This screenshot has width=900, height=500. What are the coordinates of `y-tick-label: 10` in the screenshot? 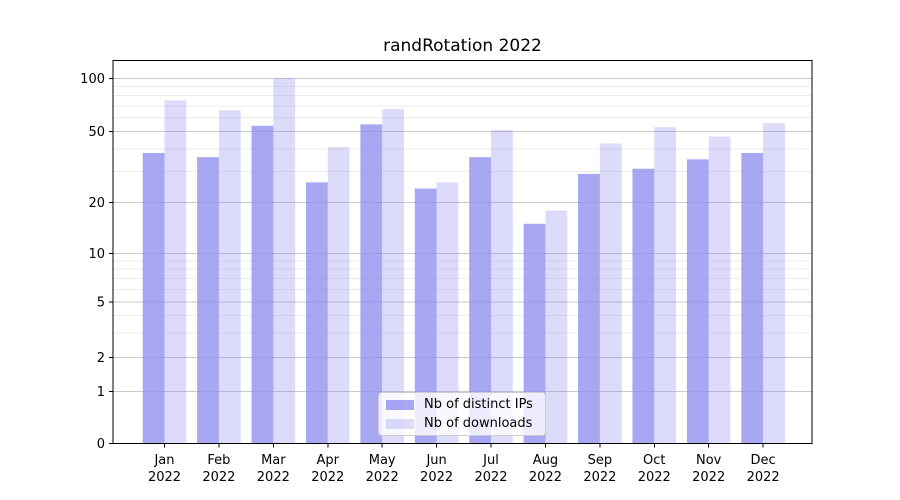 It's located at (96, 254).